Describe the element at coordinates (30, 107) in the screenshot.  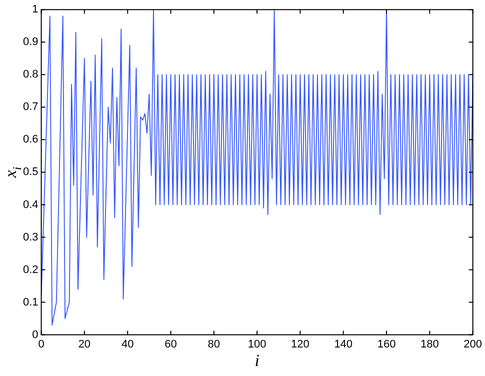
I see `y-tick-label: 0.7` at that location.